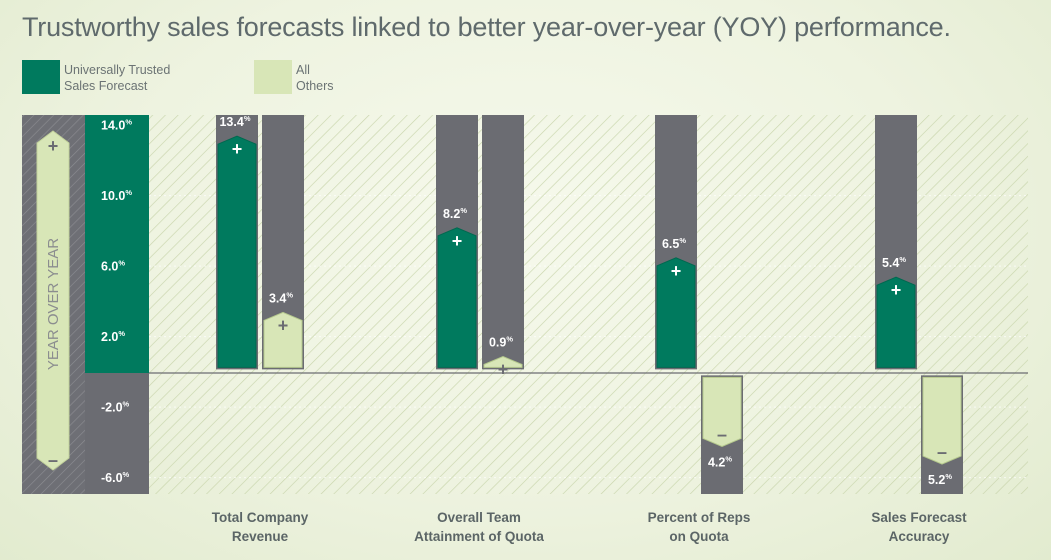 This screenshot has width=1051, height=560. I want to click on legend-others-line2: Others, so click(315, 86).